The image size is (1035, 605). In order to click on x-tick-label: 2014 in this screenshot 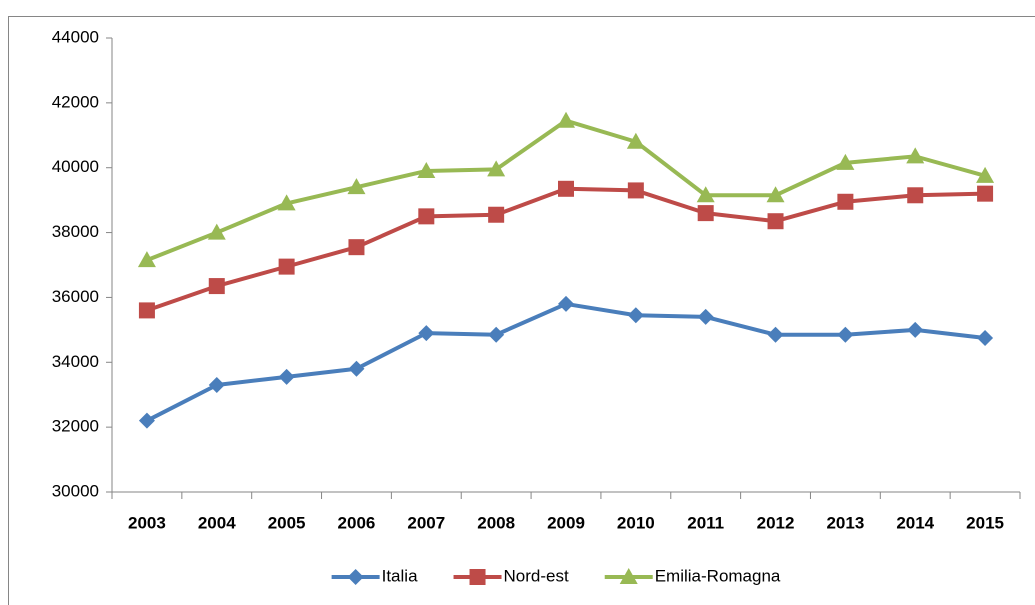, I will do `click(915, 522)`.